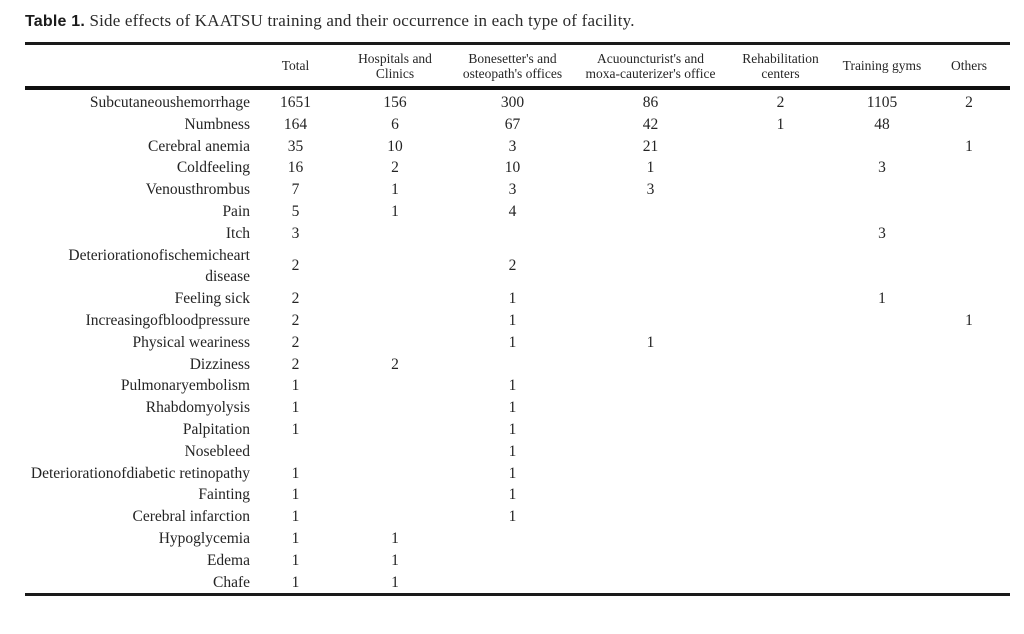 This screenshot has width=1024, height=634. What do you see at coordinates (512, 211) in the screenshot?
I see `table-cell: 4` at bounding box center [512, 211].